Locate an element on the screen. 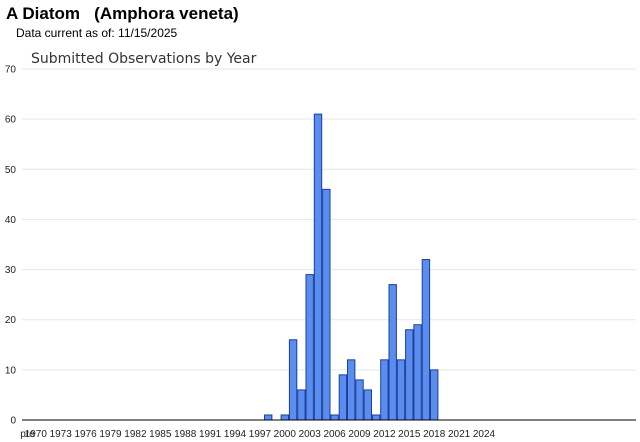 The width and height of the screenshot is (640, 442). bar-2009 is located at coordinates (359, 400).